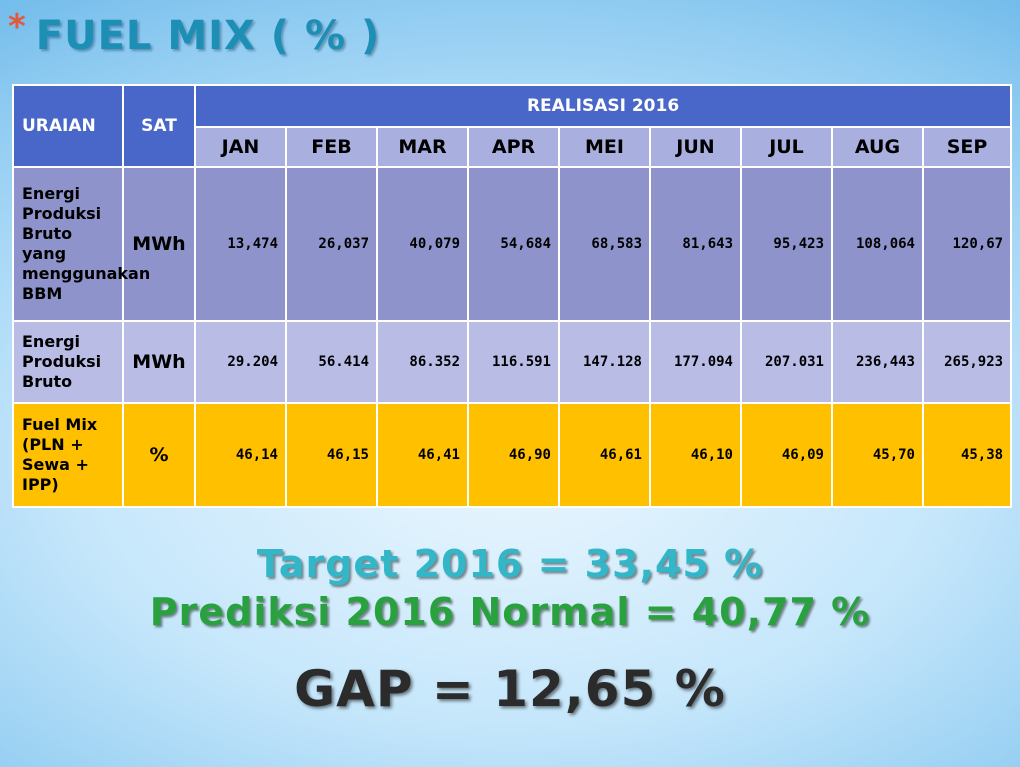 The image size is (1020, 767). I want to click on table-cell: 46,14, so click(240, 455).